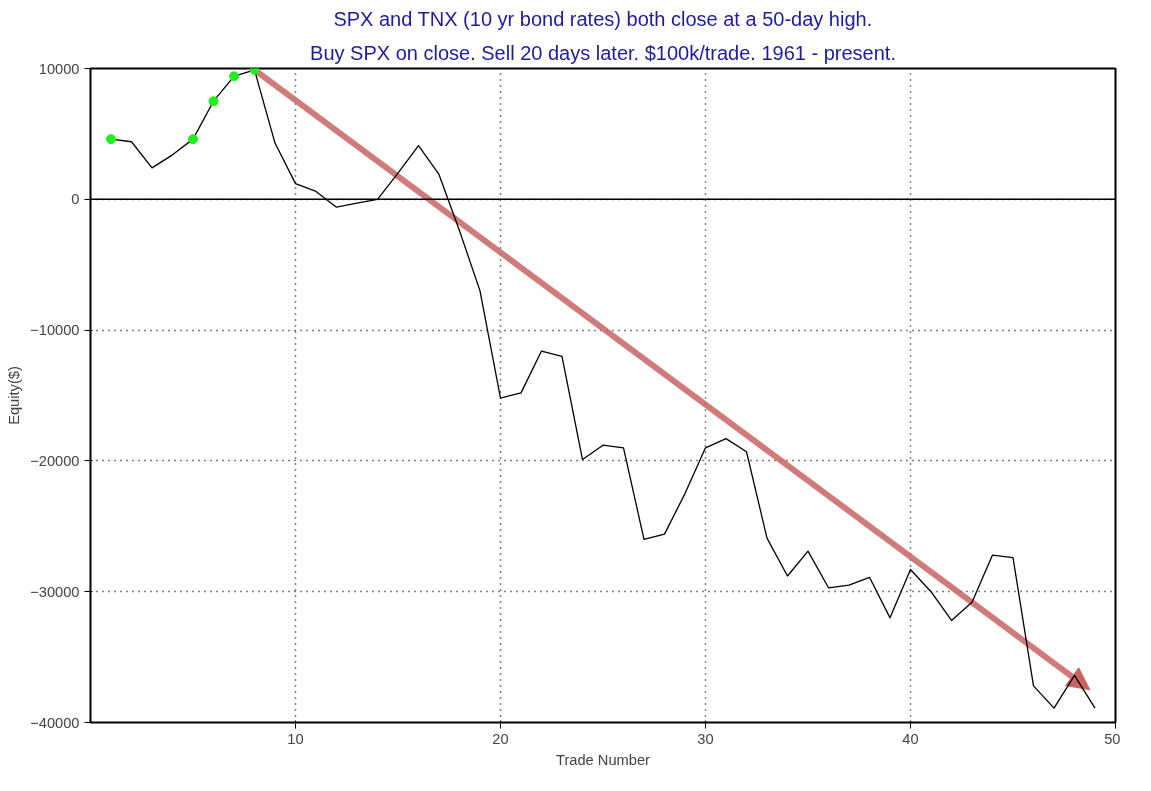 Image resolution: width=1151 pixels, height=791 pixels. What do you see at coordinates (59, 68) in the screenshot?
I see `y-tick-label: 10000` at bounding box center [59, 68].